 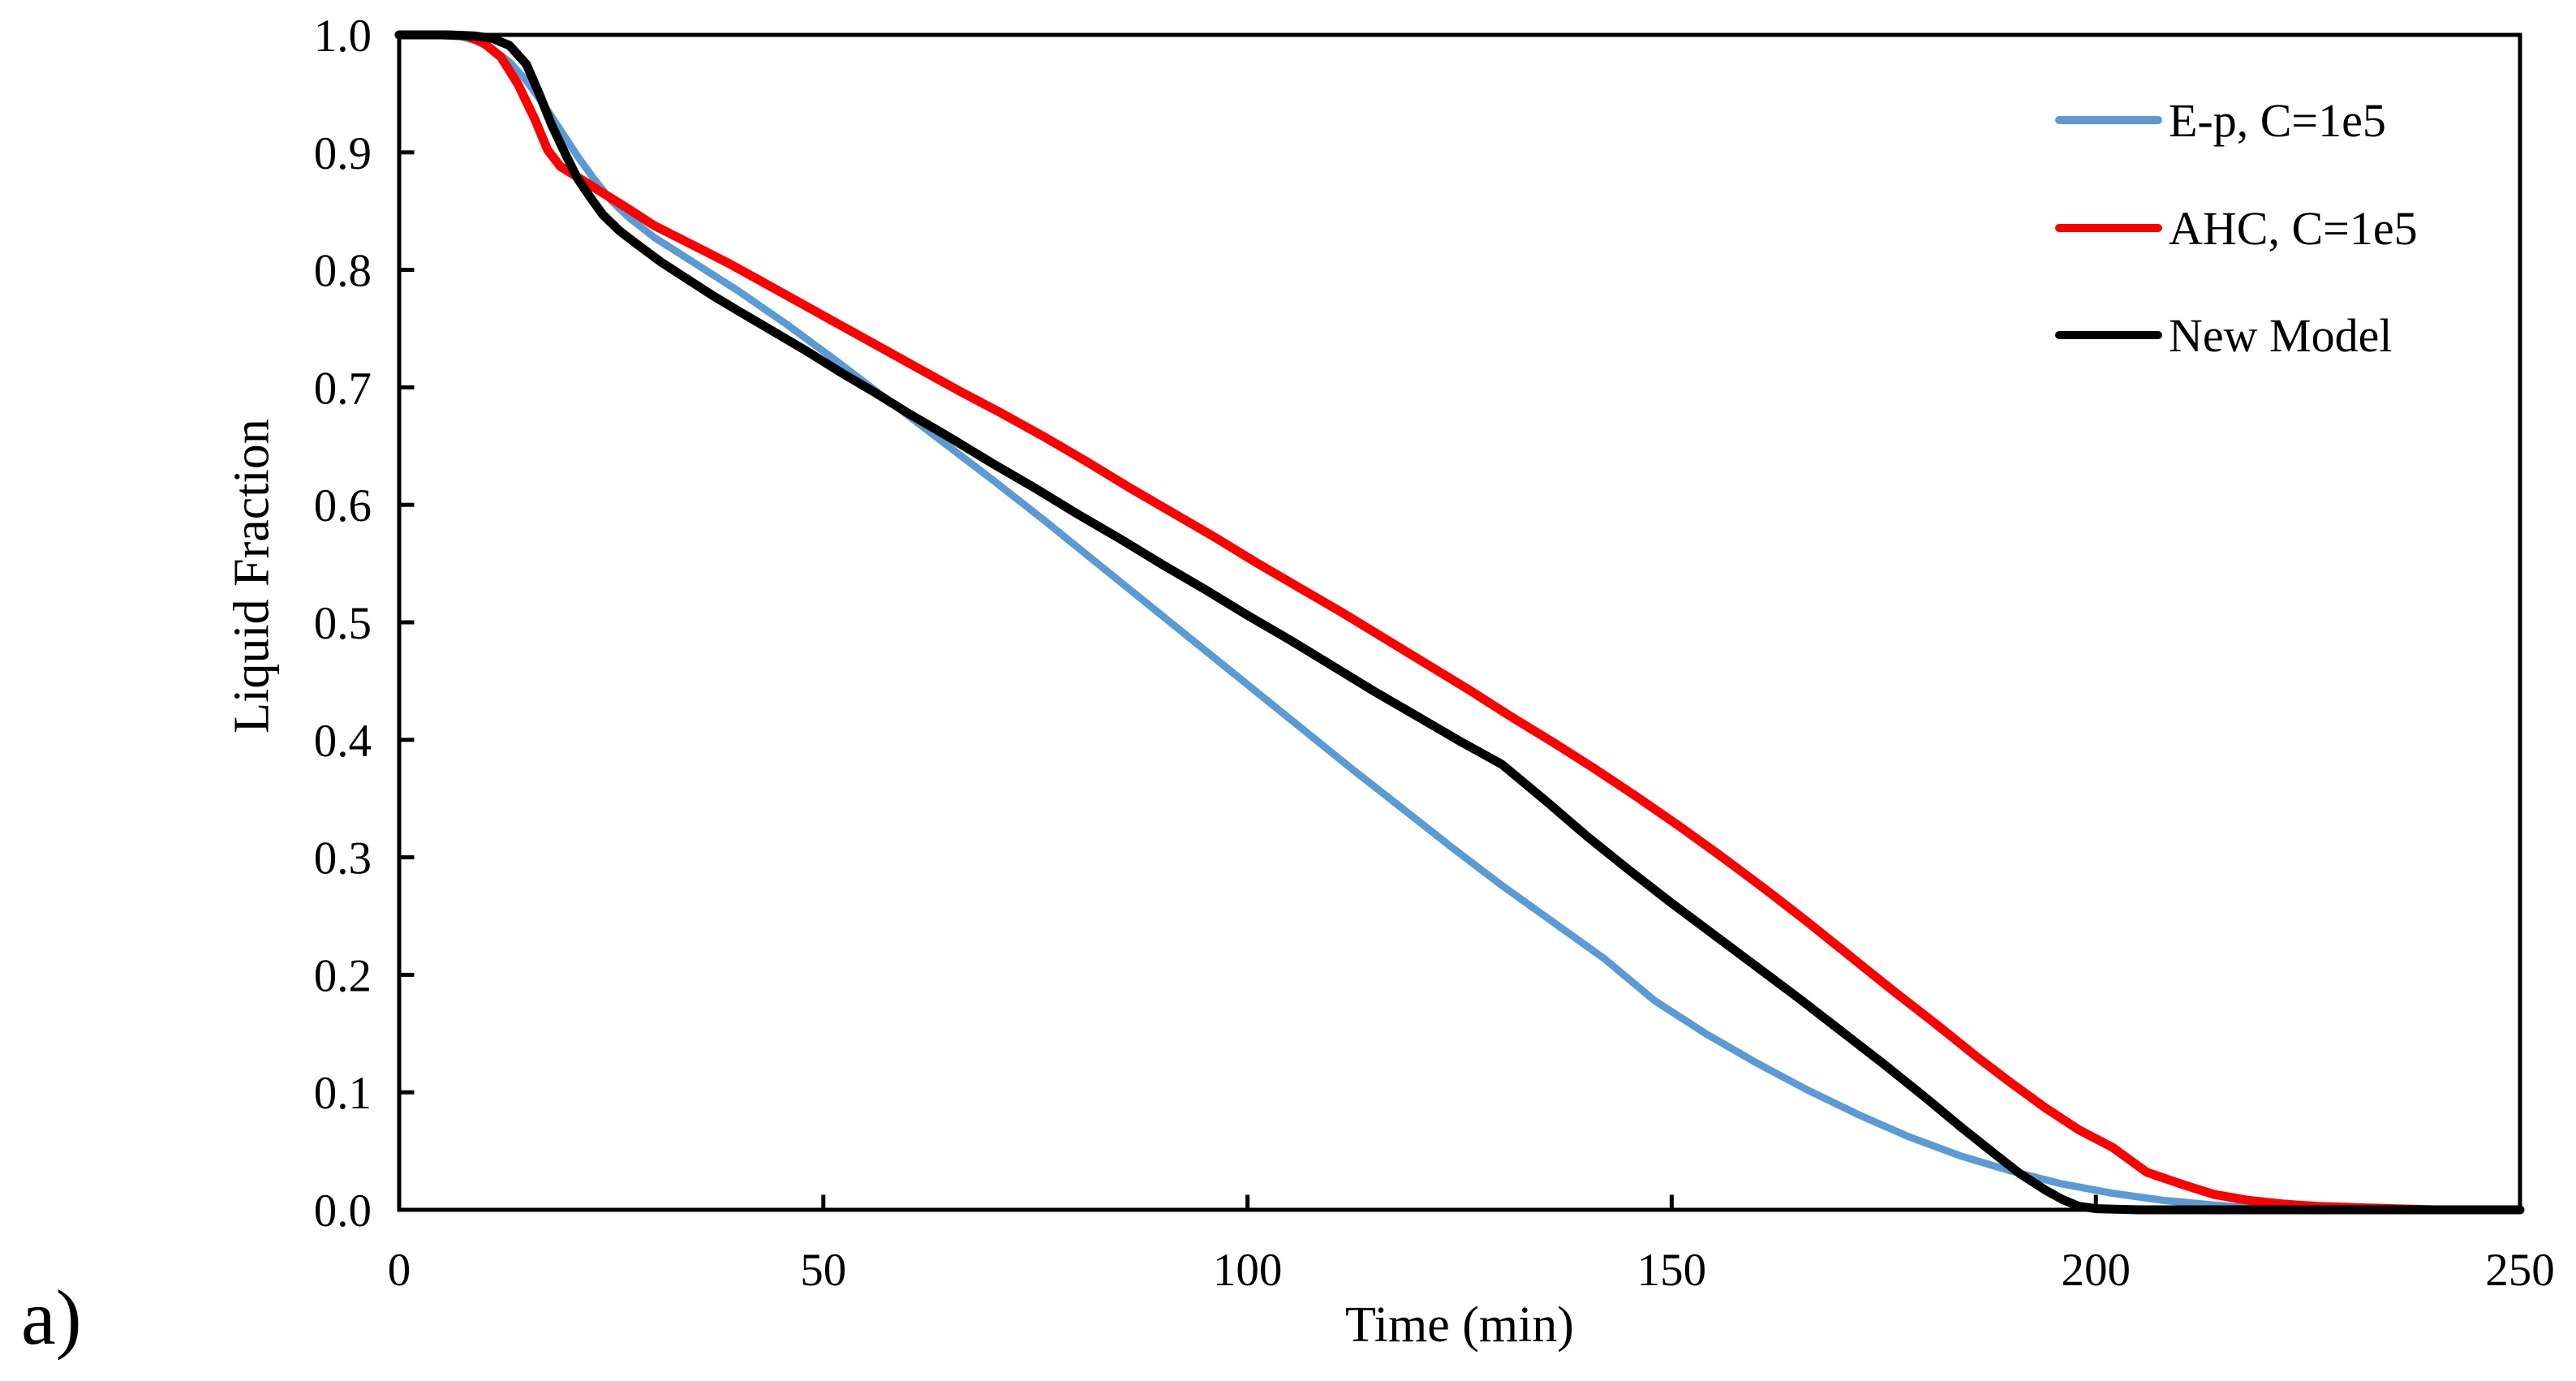 I want to click on x-tick-label: 250, so click(x=2520, y=1270).